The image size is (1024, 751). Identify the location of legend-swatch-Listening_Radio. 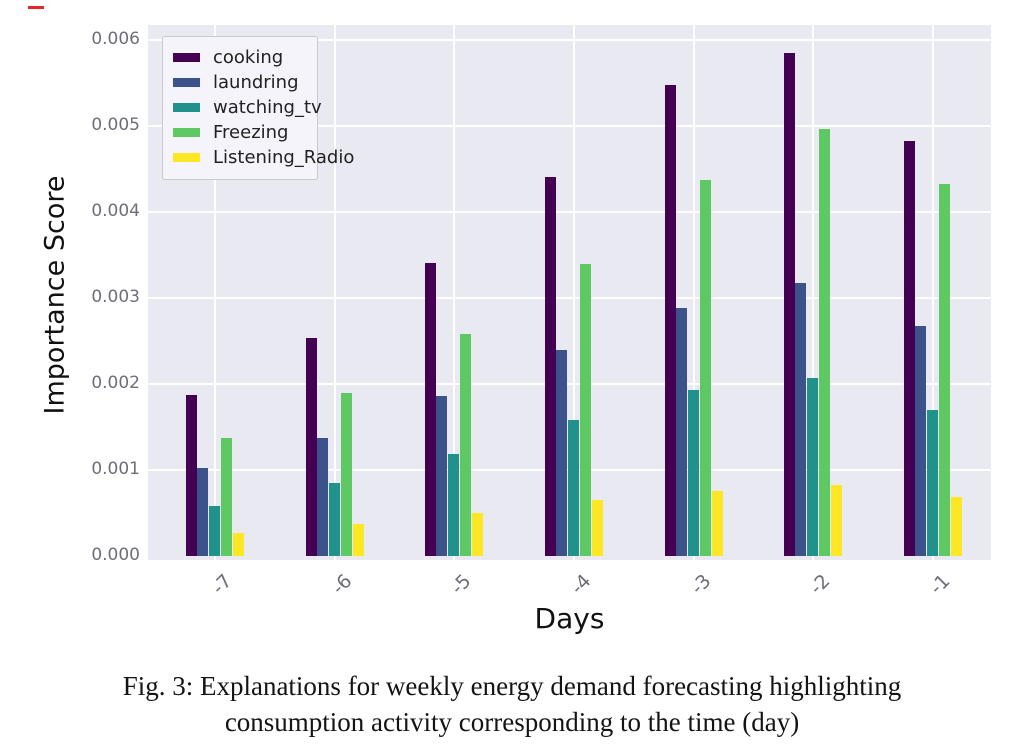
(186, 157).